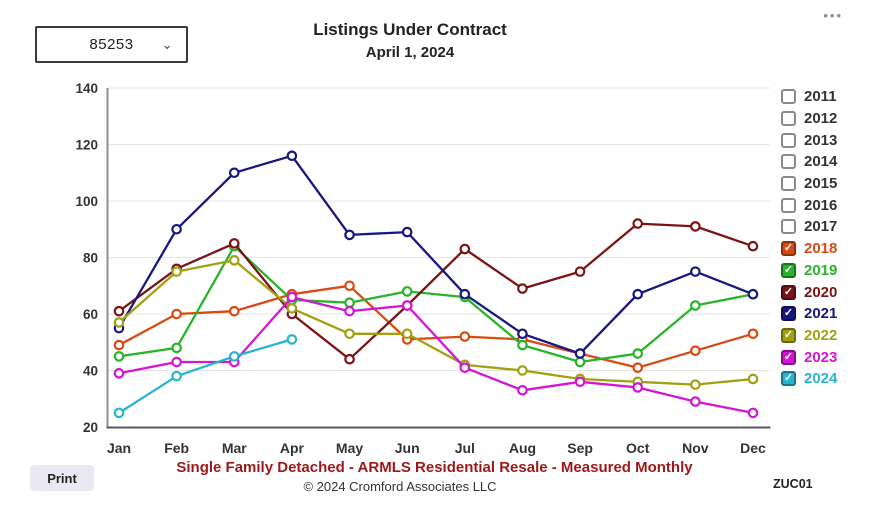 The height and width of the screenshot is (506, 869). I want to click on legend-item-2024: ✓ 2024, so click(809, 379).